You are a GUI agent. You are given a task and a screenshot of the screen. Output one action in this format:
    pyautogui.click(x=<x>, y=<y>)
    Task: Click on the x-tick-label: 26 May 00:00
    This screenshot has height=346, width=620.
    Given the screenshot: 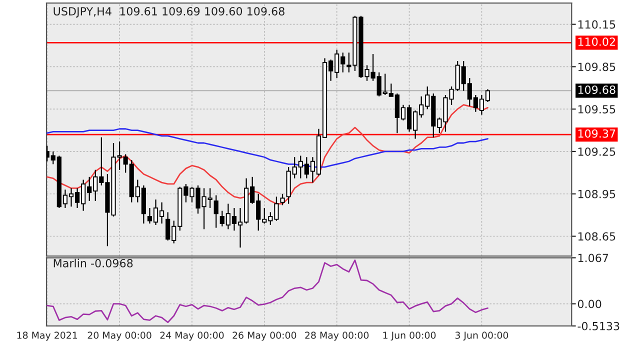 What is the action you would take?
    pyautogui.click(x=264, y=336)
    